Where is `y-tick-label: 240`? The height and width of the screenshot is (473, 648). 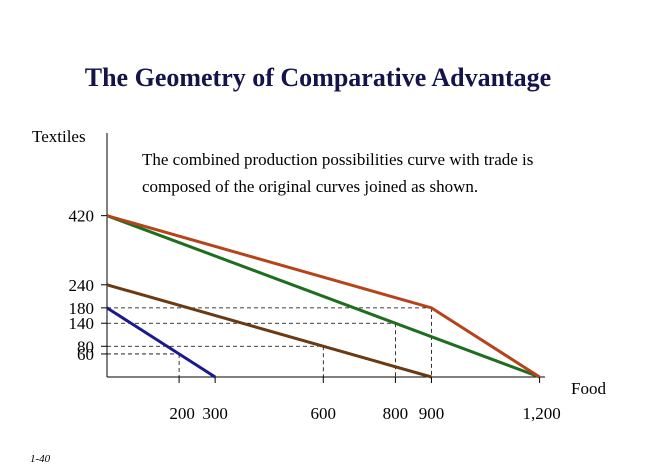
y-tick-label: 240 is located at coordinates (82, 285).